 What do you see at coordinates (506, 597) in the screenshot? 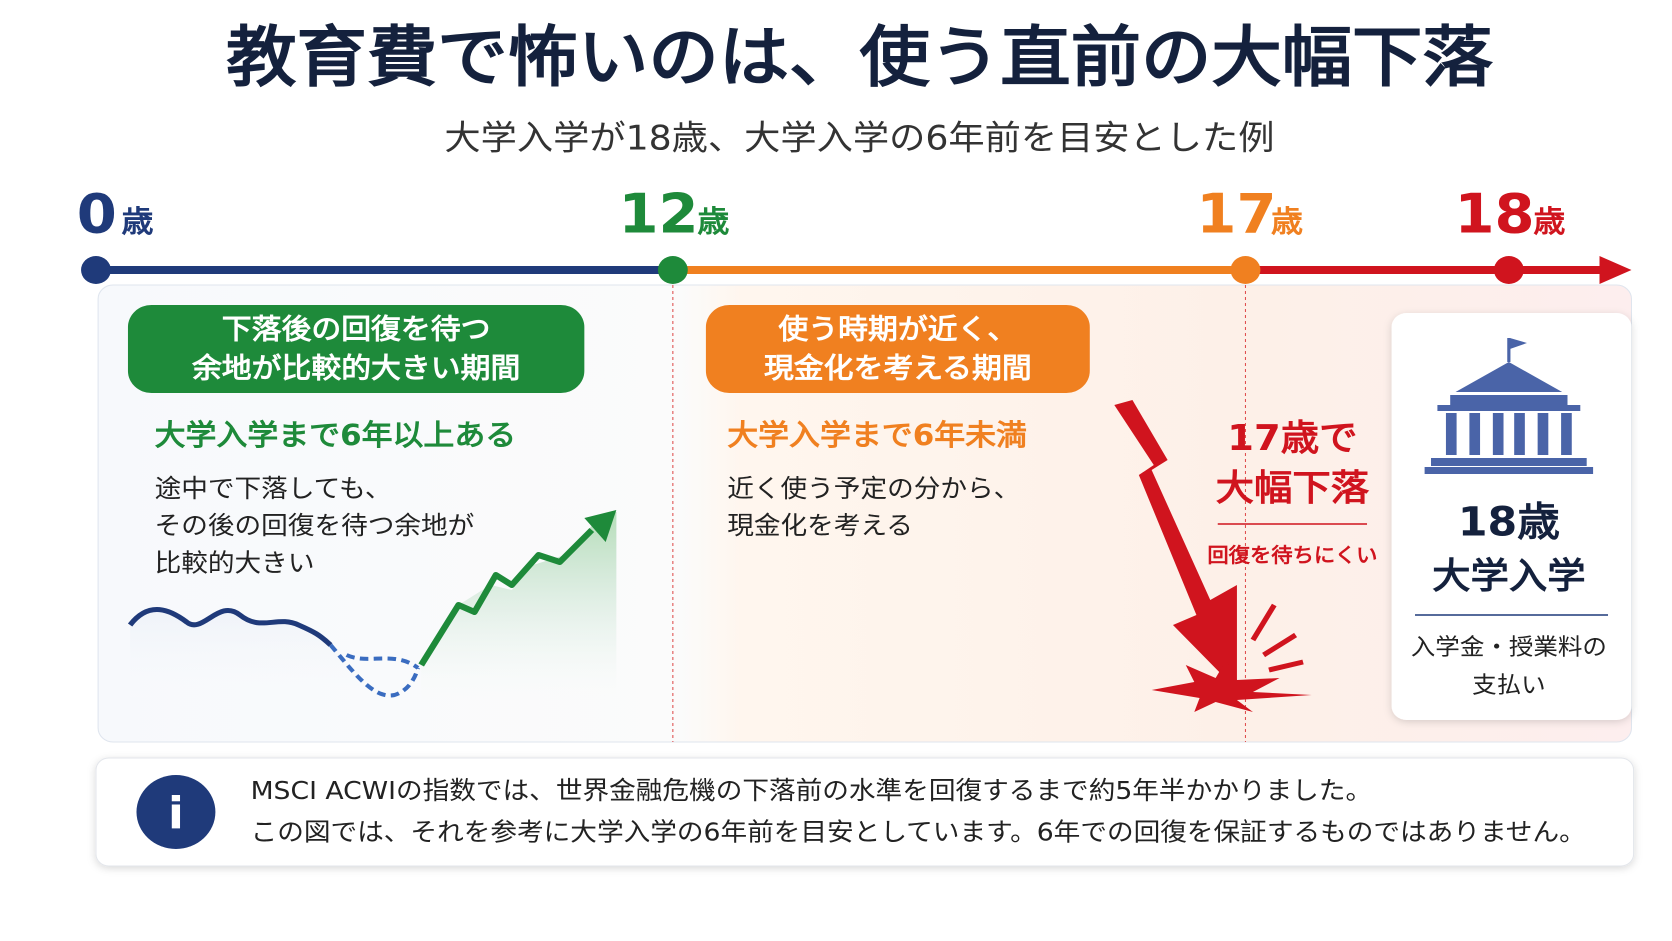
I see `rise-line` at bounding box center [506, 597].